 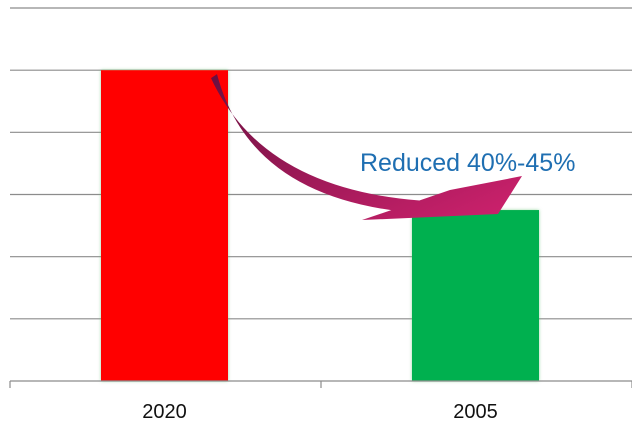 What do you see at coordinates (467, 163) in the screenshot?
I see `annotation-label: Reduced 40%-45%` at bounding box center [467, 163].